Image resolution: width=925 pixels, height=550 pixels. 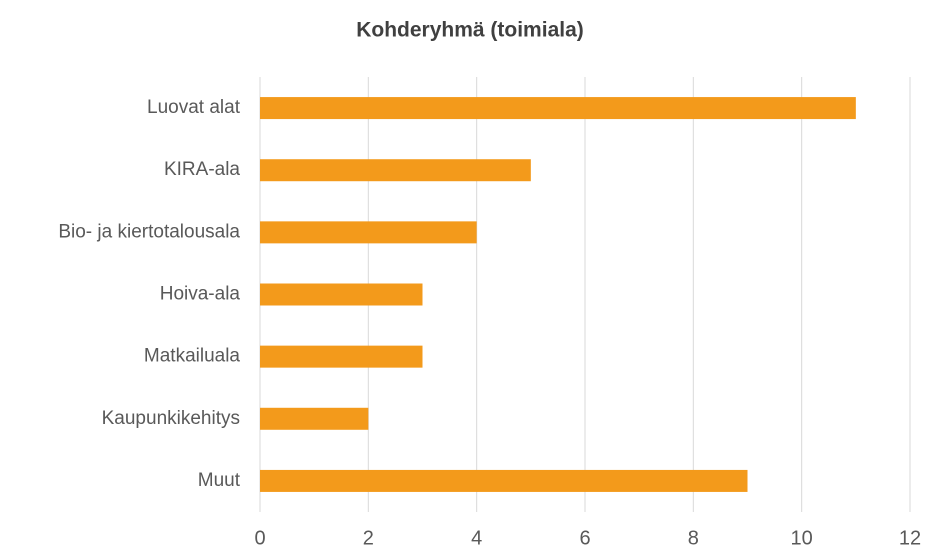 I want to click on x-tick-label: 4, so click(x=476, y=538).